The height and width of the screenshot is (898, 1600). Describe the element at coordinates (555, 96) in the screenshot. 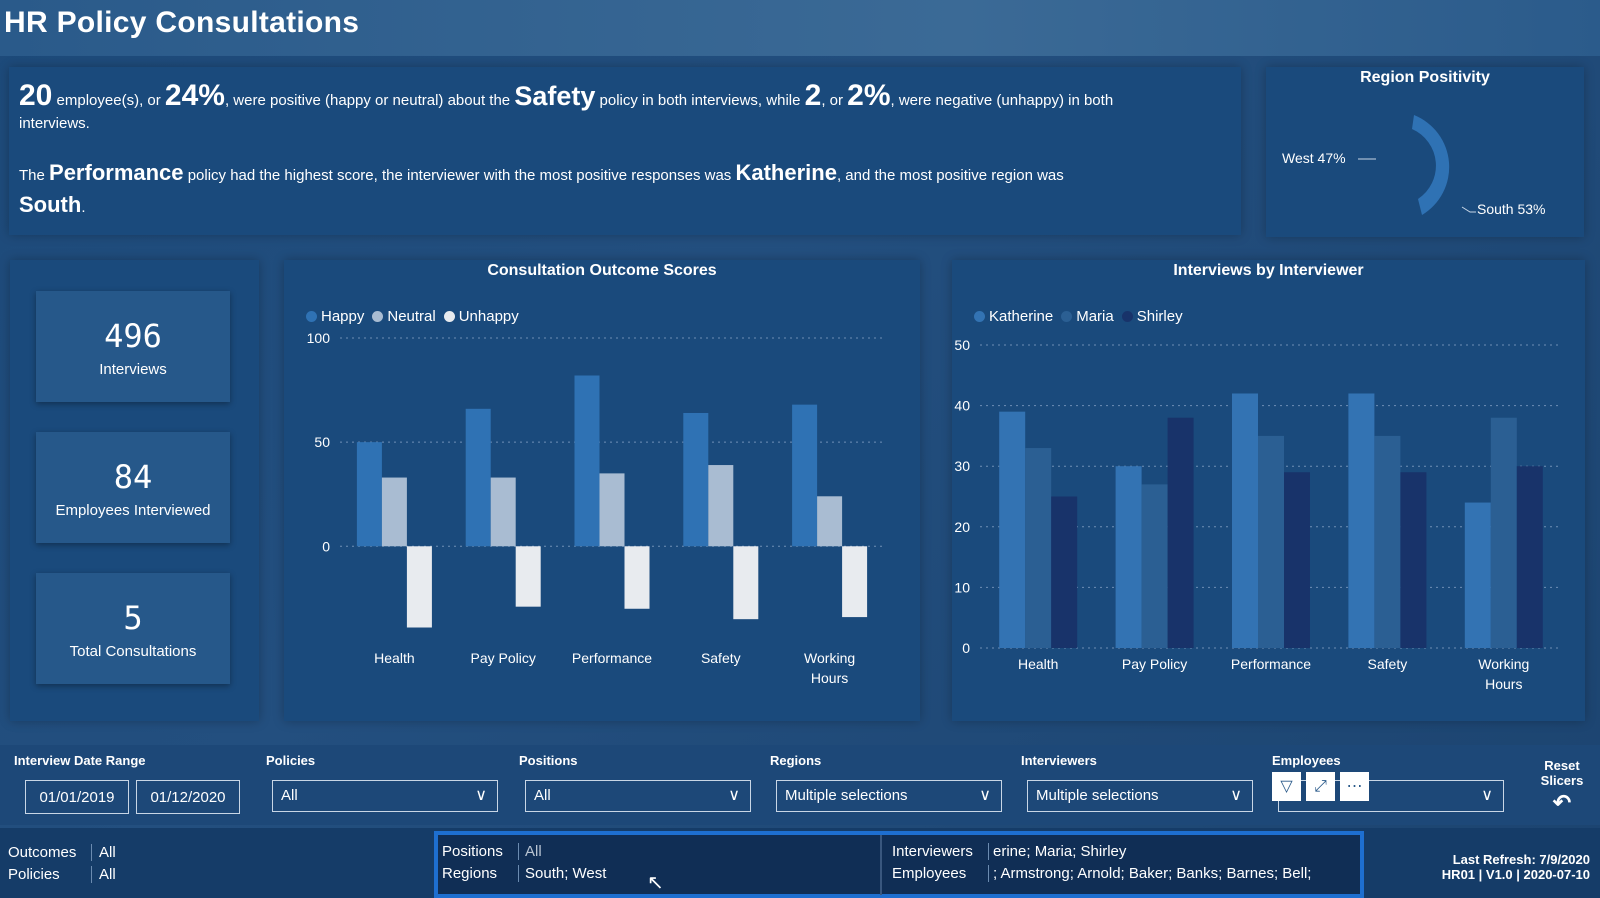

I see `selected-policy: Safety` at that location.